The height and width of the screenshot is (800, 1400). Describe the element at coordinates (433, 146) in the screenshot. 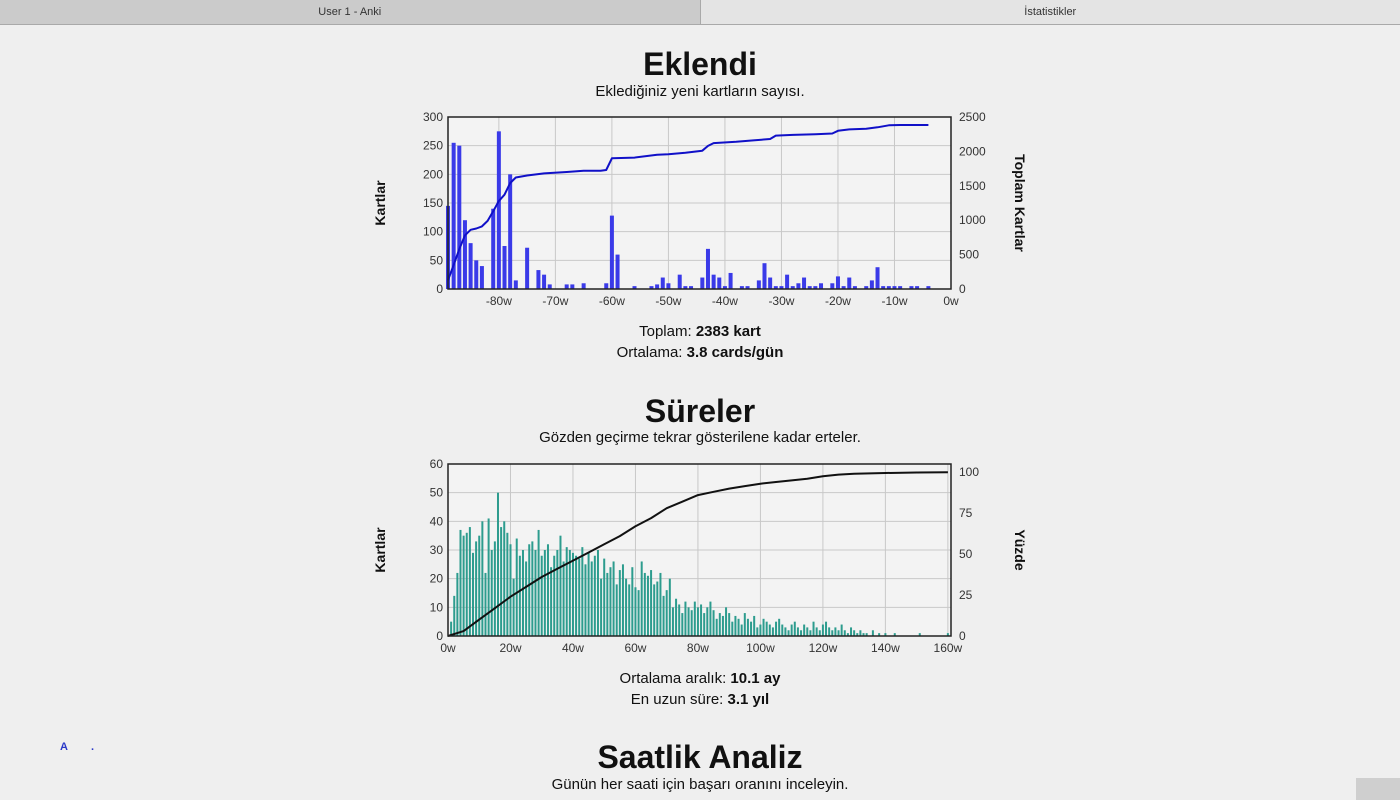

I see `added-y-tick-label: 250` at that location.